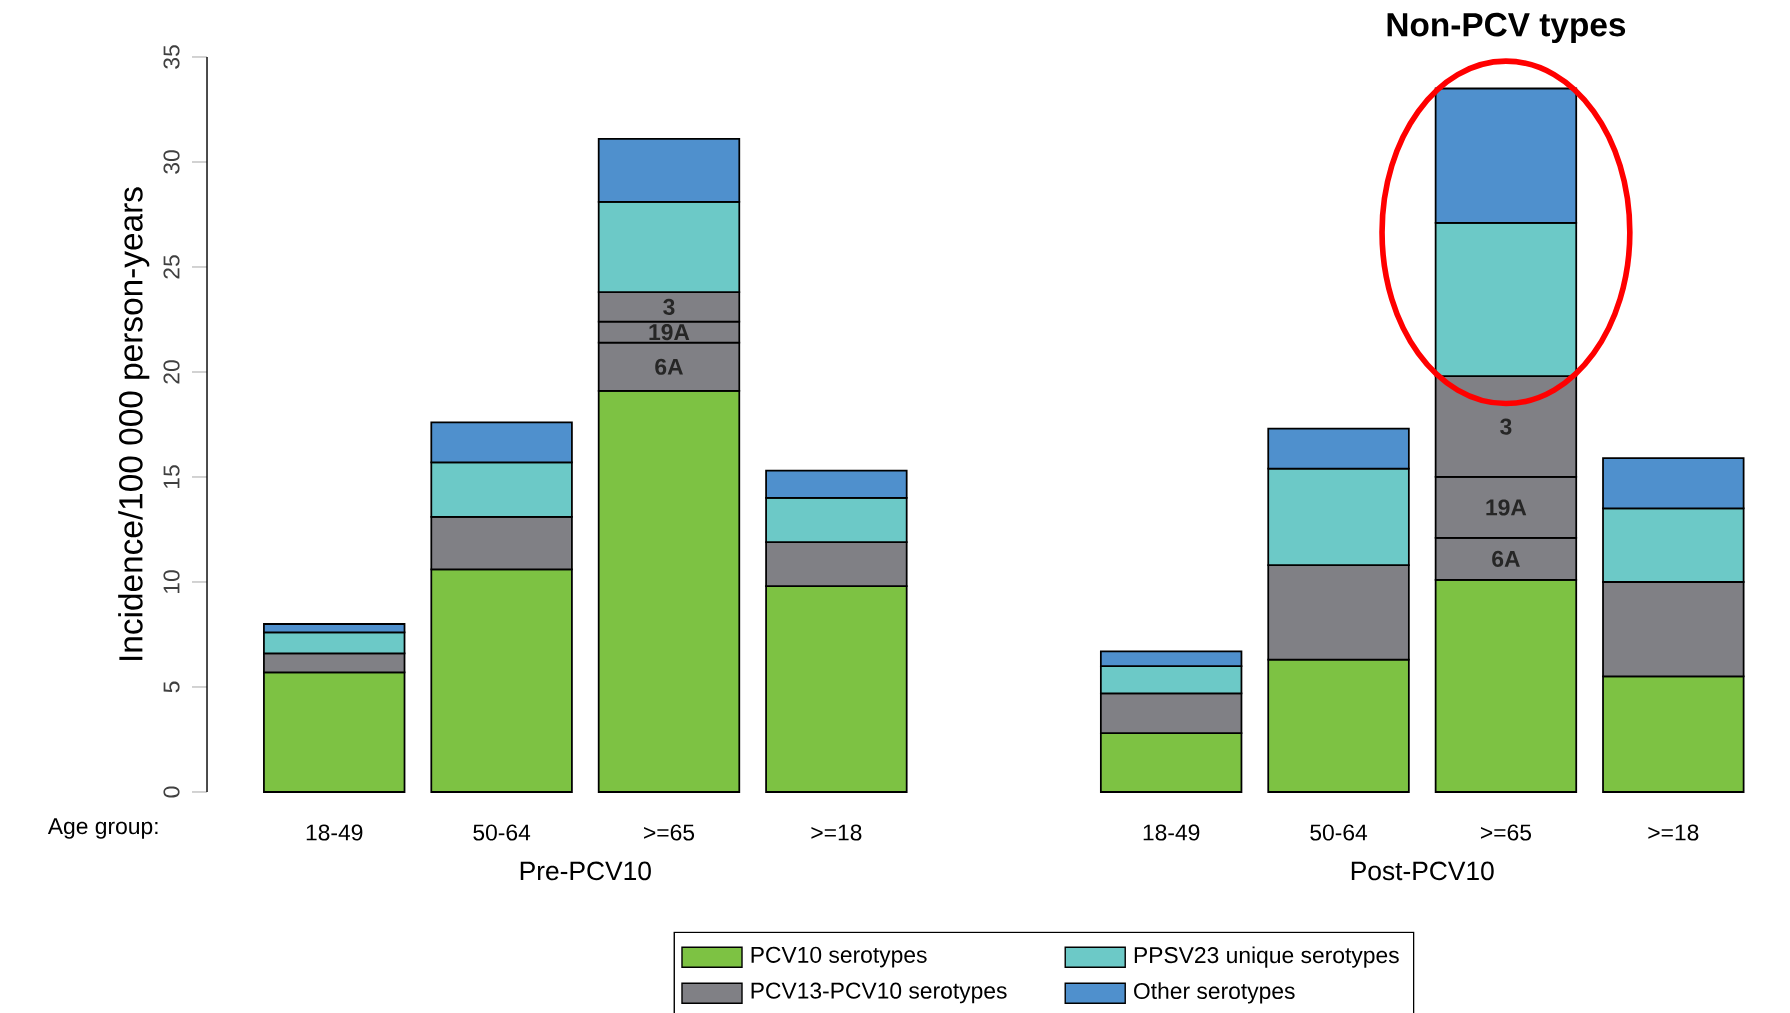  What do you see at coordinates (1506, 507) in the screenshot?
I see `text: 19A` at bounding box center [1506, 507].